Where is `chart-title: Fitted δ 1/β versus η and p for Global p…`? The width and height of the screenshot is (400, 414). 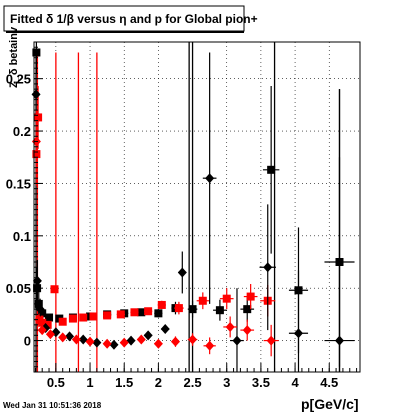
chart-title: Fitted δ 1/β versus η and p for Global p… is located at coordinates (134, 19).